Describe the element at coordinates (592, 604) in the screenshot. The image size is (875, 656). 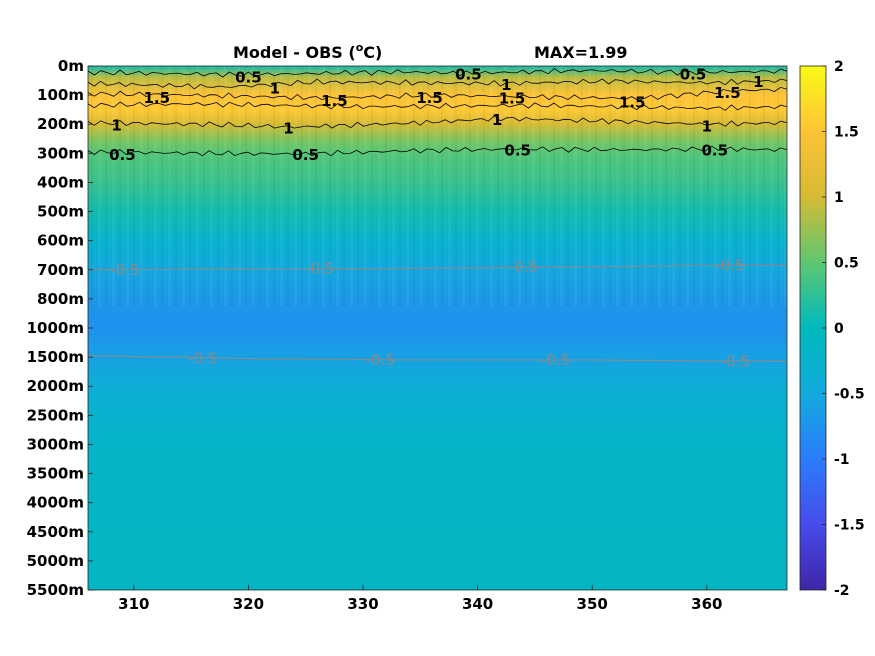
I see `x-tick-label: 350` at that location.